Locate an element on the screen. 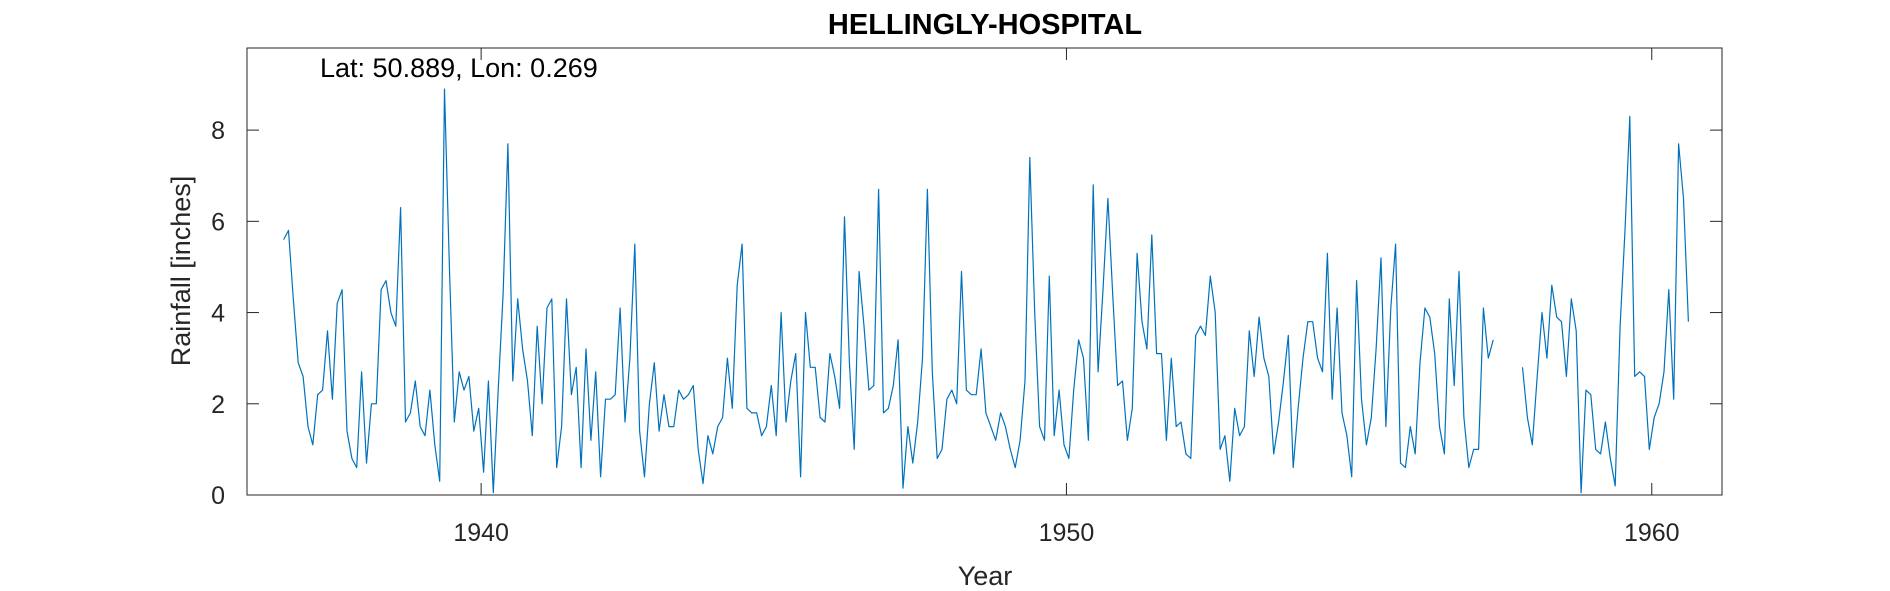 The height and width of the screenshot is (591, 1890). chart-title: HELLINGLY-HOSPITAL is located at coordinates (985, 25).